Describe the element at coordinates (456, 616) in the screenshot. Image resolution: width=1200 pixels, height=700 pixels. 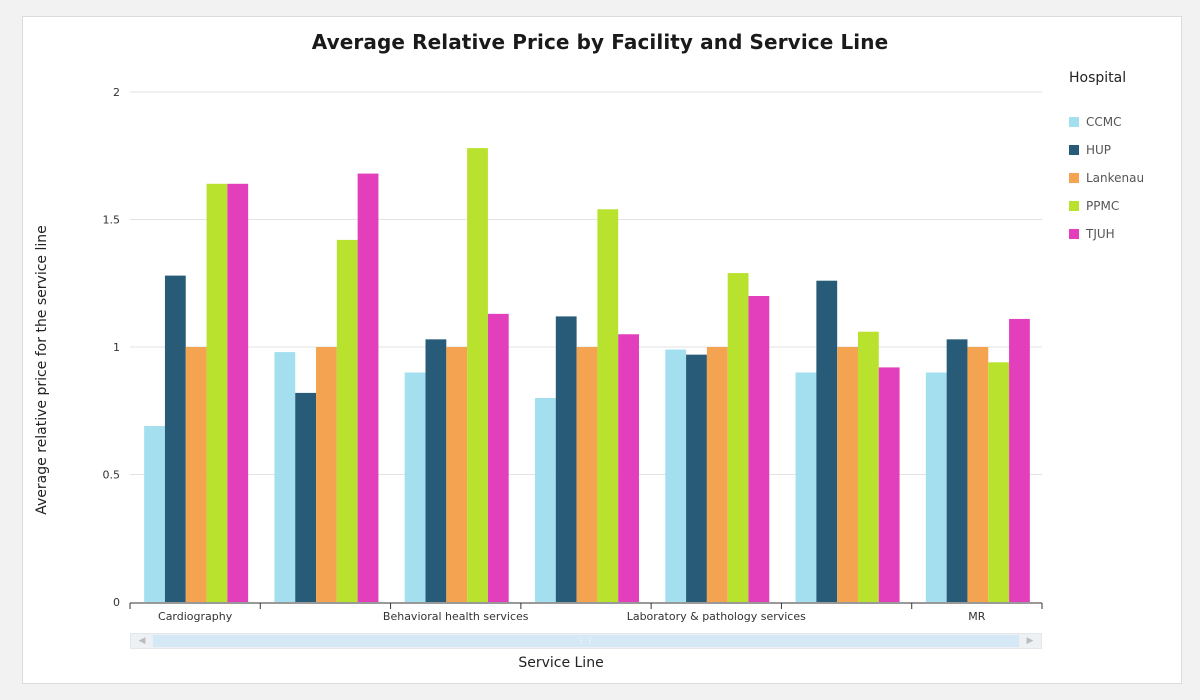
I see `x-category-label: Behavioral health services` at that location.